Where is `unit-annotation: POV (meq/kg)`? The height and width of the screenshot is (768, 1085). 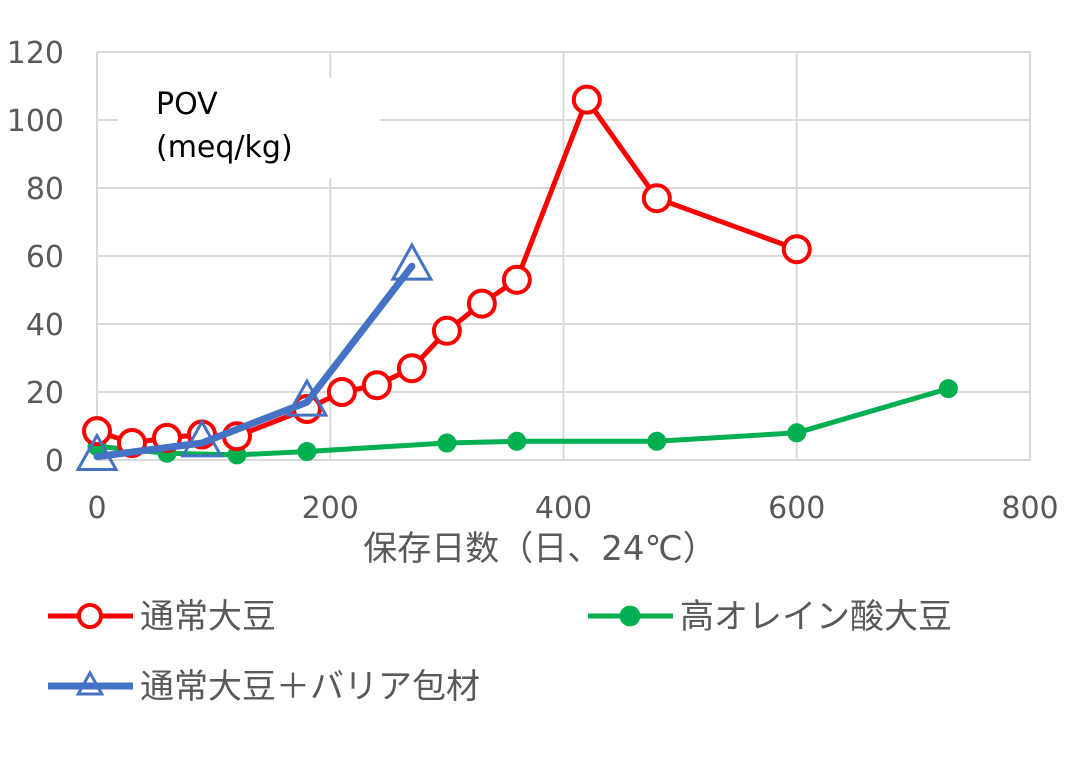
unit-annotation: POV (meq/kg) is located at coordinates (249, 128).